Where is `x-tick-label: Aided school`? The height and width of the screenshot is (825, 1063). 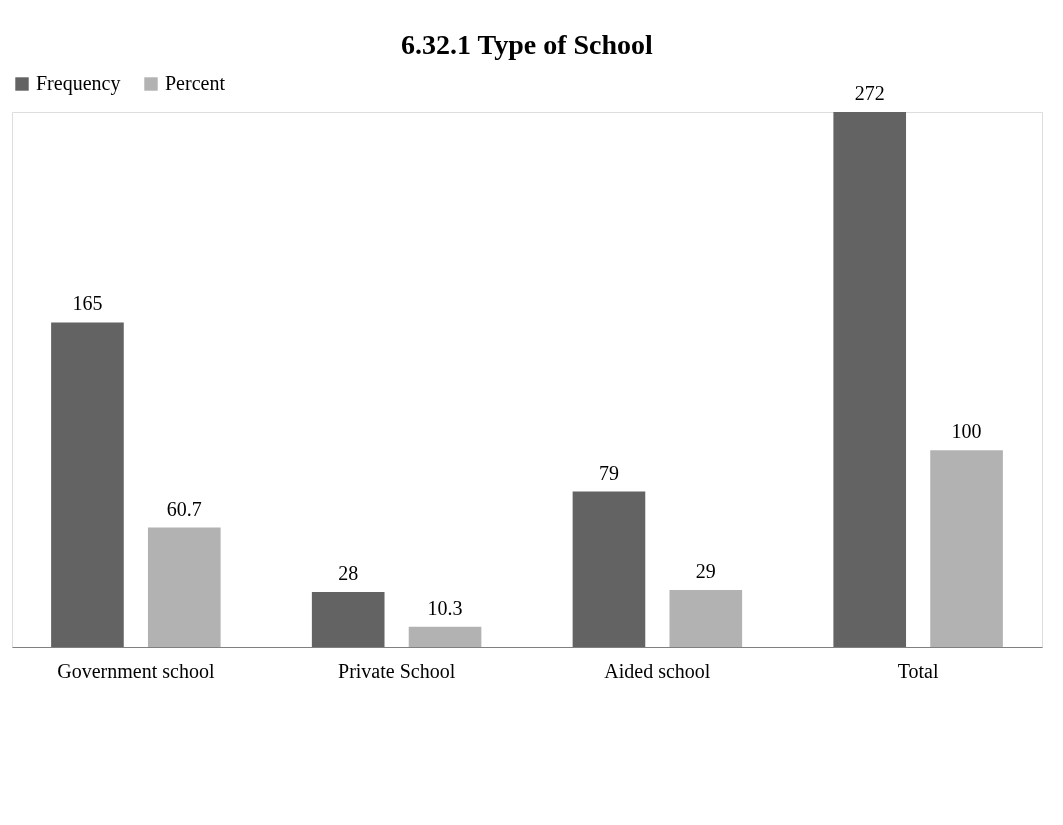
x-tick-label: Aided school is located at coordinates (657, 670).